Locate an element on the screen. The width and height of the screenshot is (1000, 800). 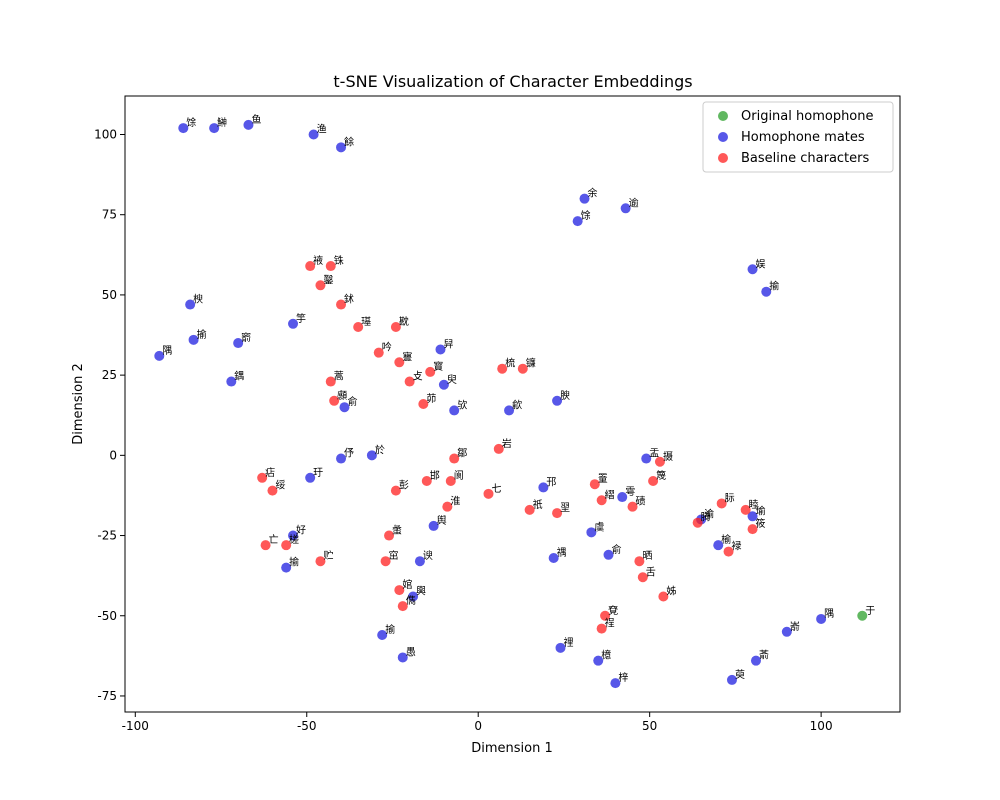
point-label: 雩 is located at coordinates (630, 492).